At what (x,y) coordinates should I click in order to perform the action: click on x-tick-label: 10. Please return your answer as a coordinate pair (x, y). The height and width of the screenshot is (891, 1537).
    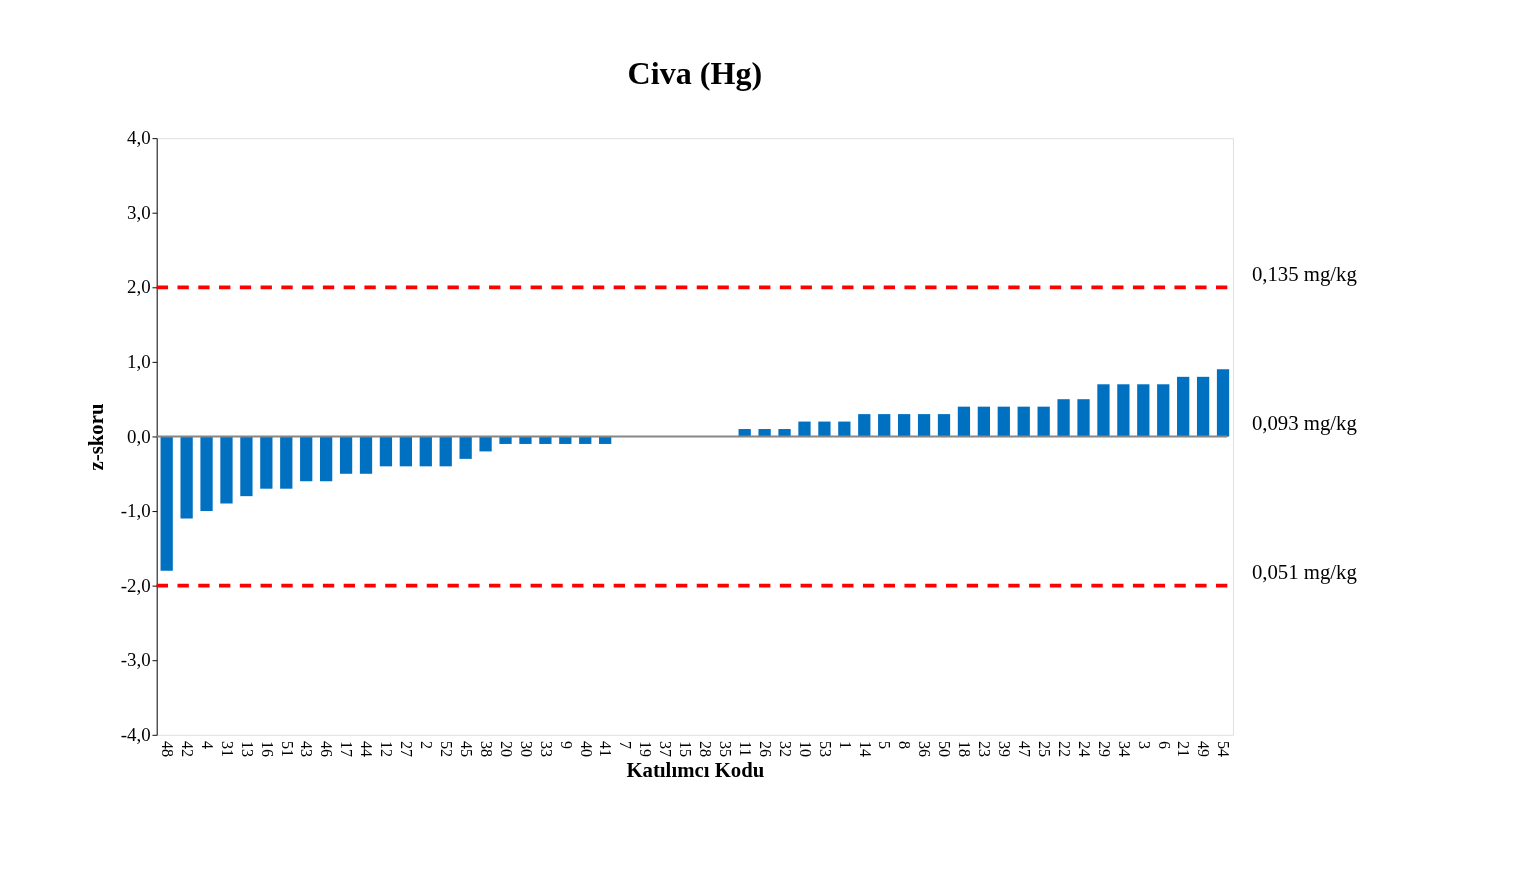
    Looking at the image, I should click on (805, 748).